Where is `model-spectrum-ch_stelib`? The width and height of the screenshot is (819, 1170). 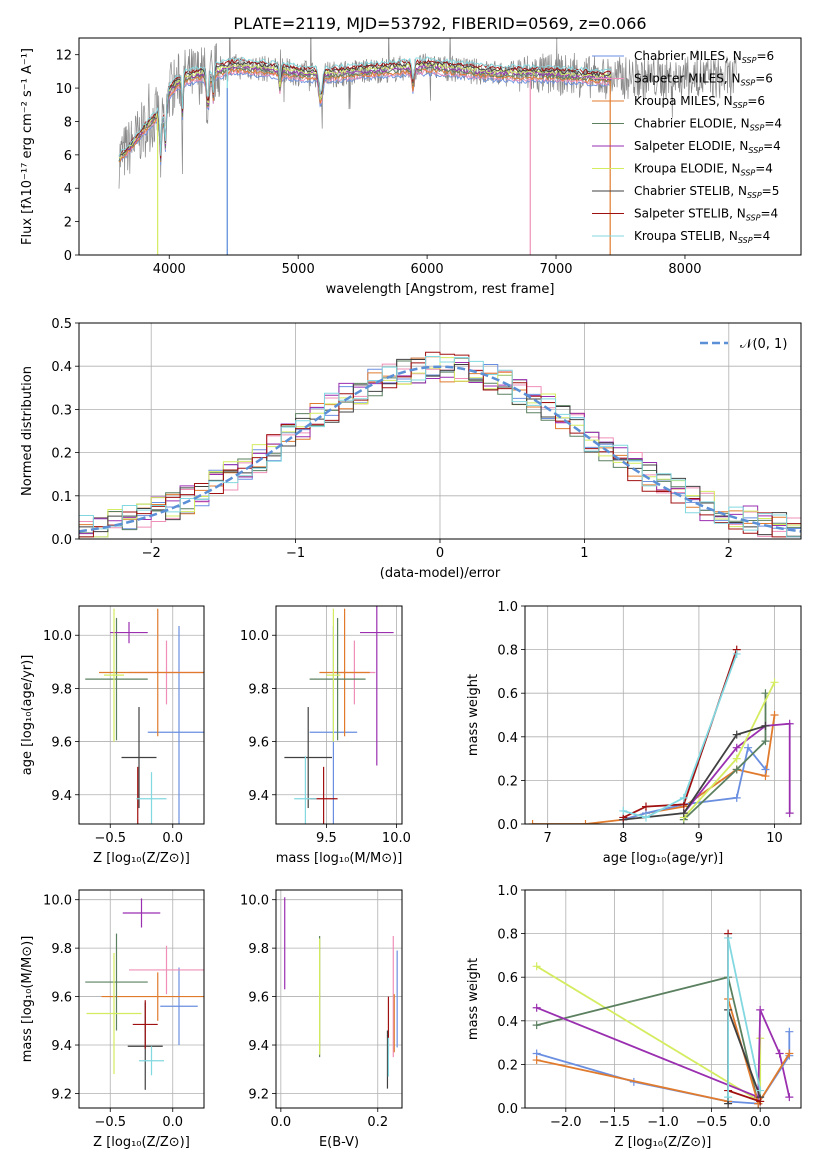
model-spectrum-ch_stelib is located at coordinates (365, 109).